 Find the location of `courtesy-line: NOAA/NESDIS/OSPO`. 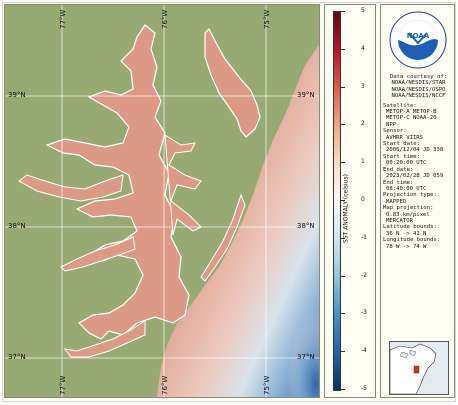

courtesy-line: NOAA/NESDIS/OSPO is located at coordinates (418, 89).